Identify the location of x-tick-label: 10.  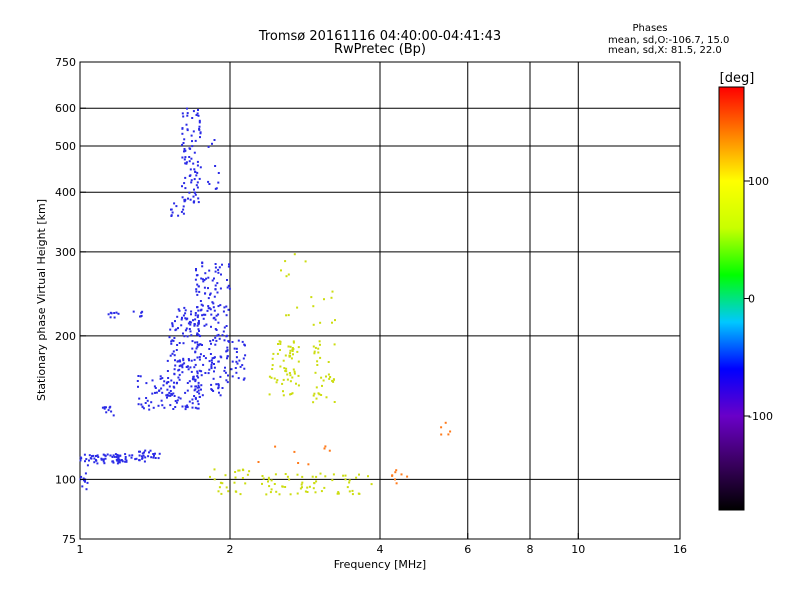
(578, 549).